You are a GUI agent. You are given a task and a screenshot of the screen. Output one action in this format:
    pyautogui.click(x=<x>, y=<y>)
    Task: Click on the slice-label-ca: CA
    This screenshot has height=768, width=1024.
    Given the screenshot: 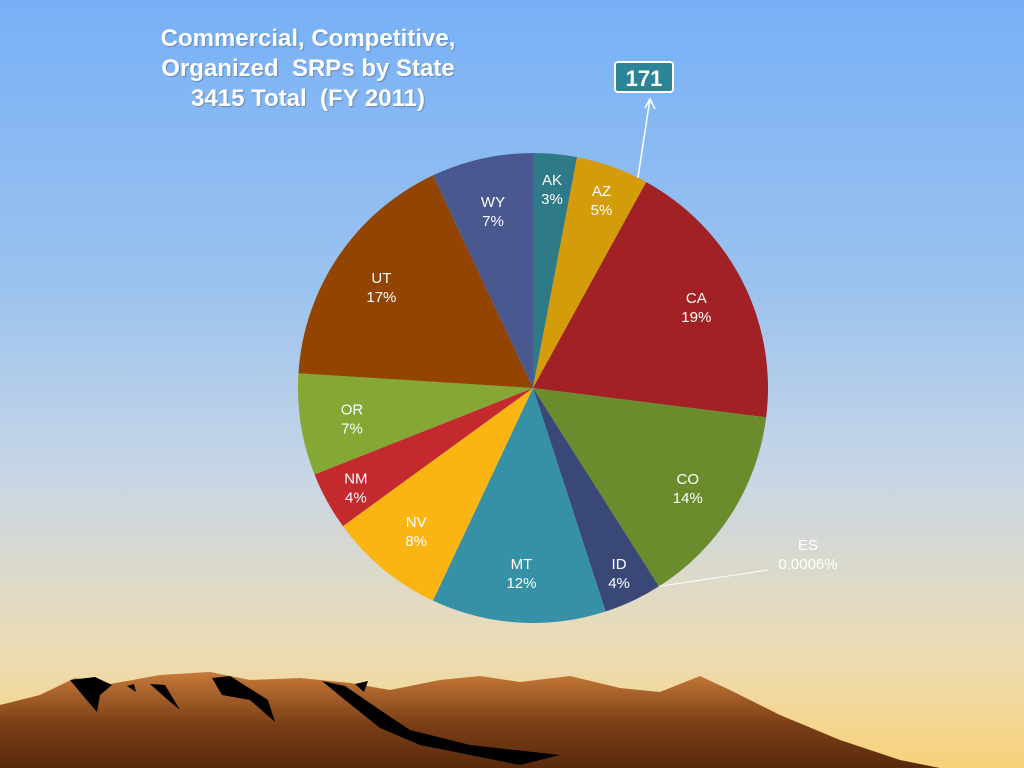 What is the action you would take?
    pyautogui.click(x=696, y=298)
    